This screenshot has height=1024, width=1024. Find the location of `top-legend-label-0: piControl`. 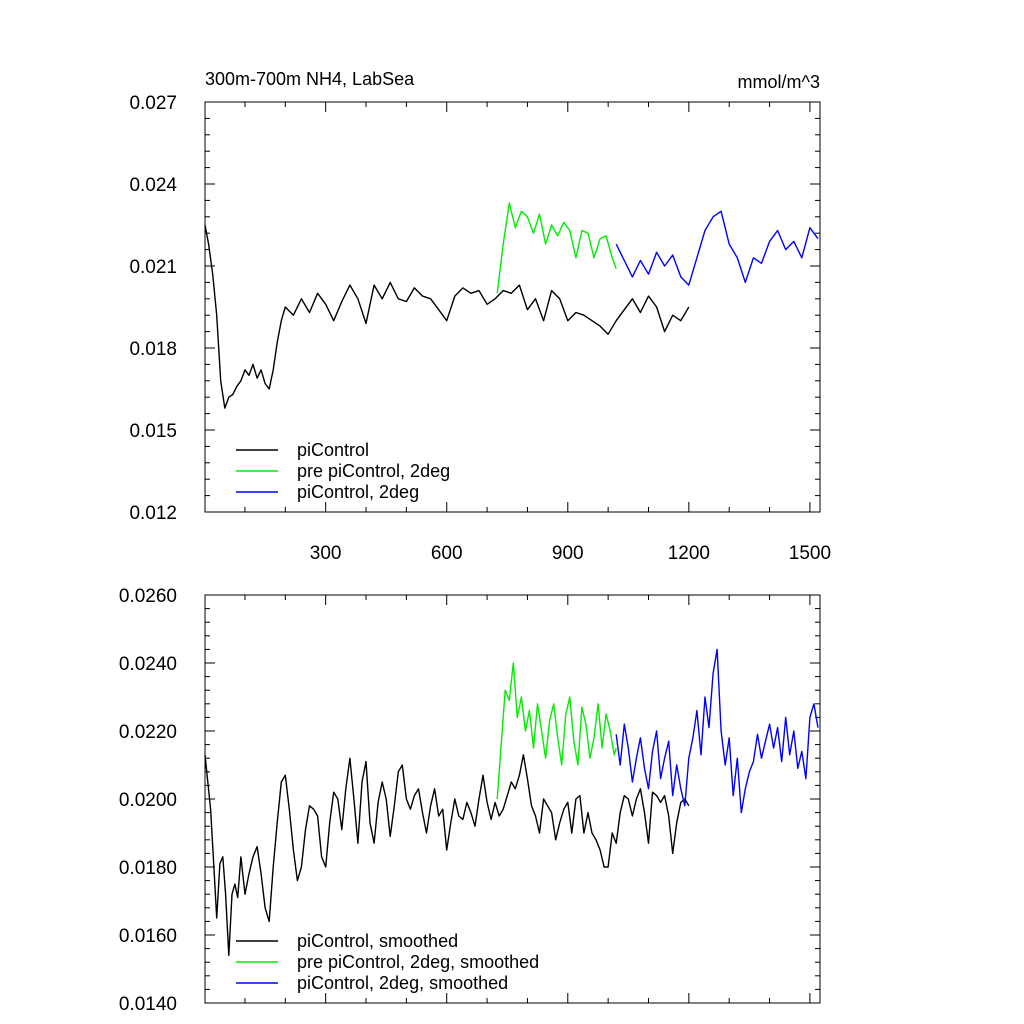

top-legend-label-0: piControl is located at coordinates (333, 450).